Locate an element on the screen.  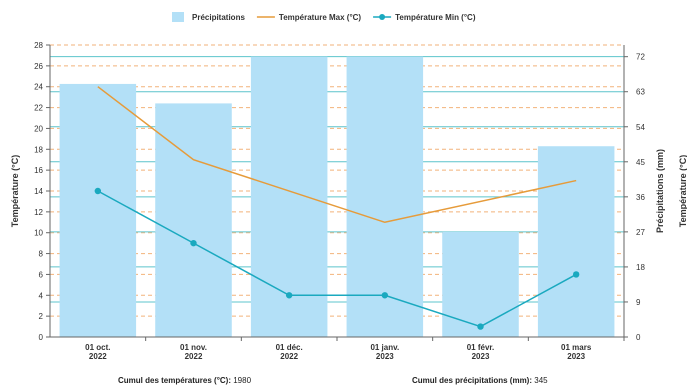
footer-temp-label: Cumul des températures (°C): is located at coordinates (174, 380).